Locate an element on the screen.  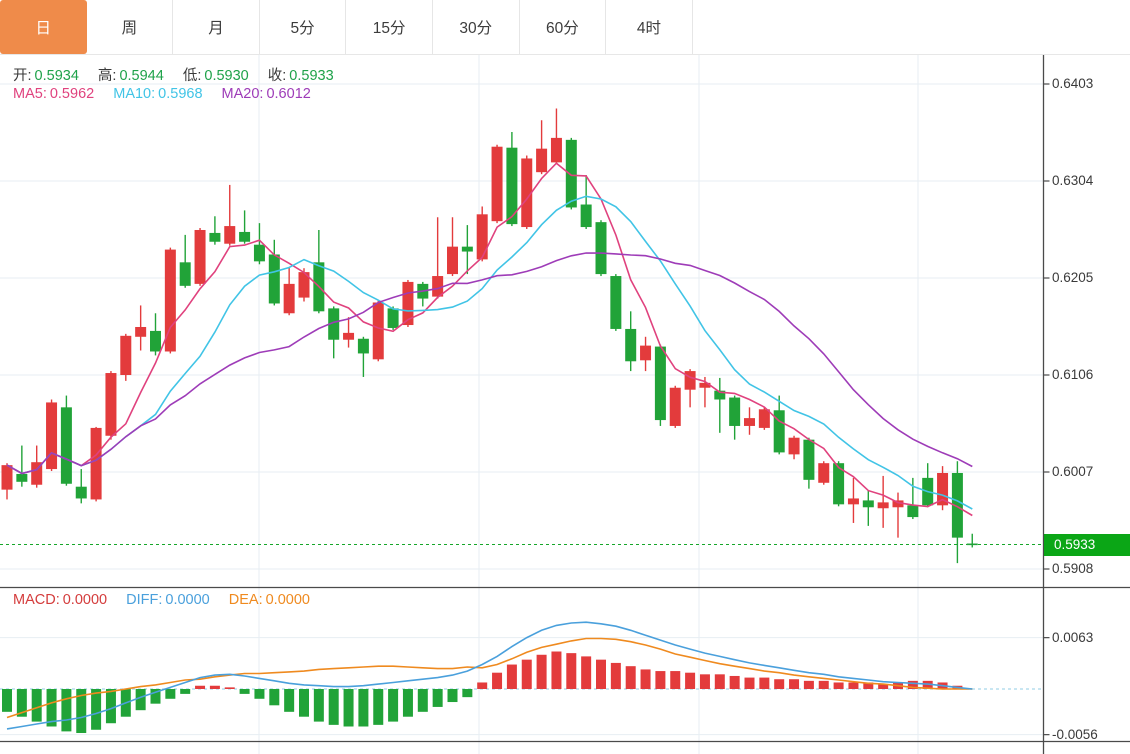
open-label: 开: is located at coordinates (22, 76).